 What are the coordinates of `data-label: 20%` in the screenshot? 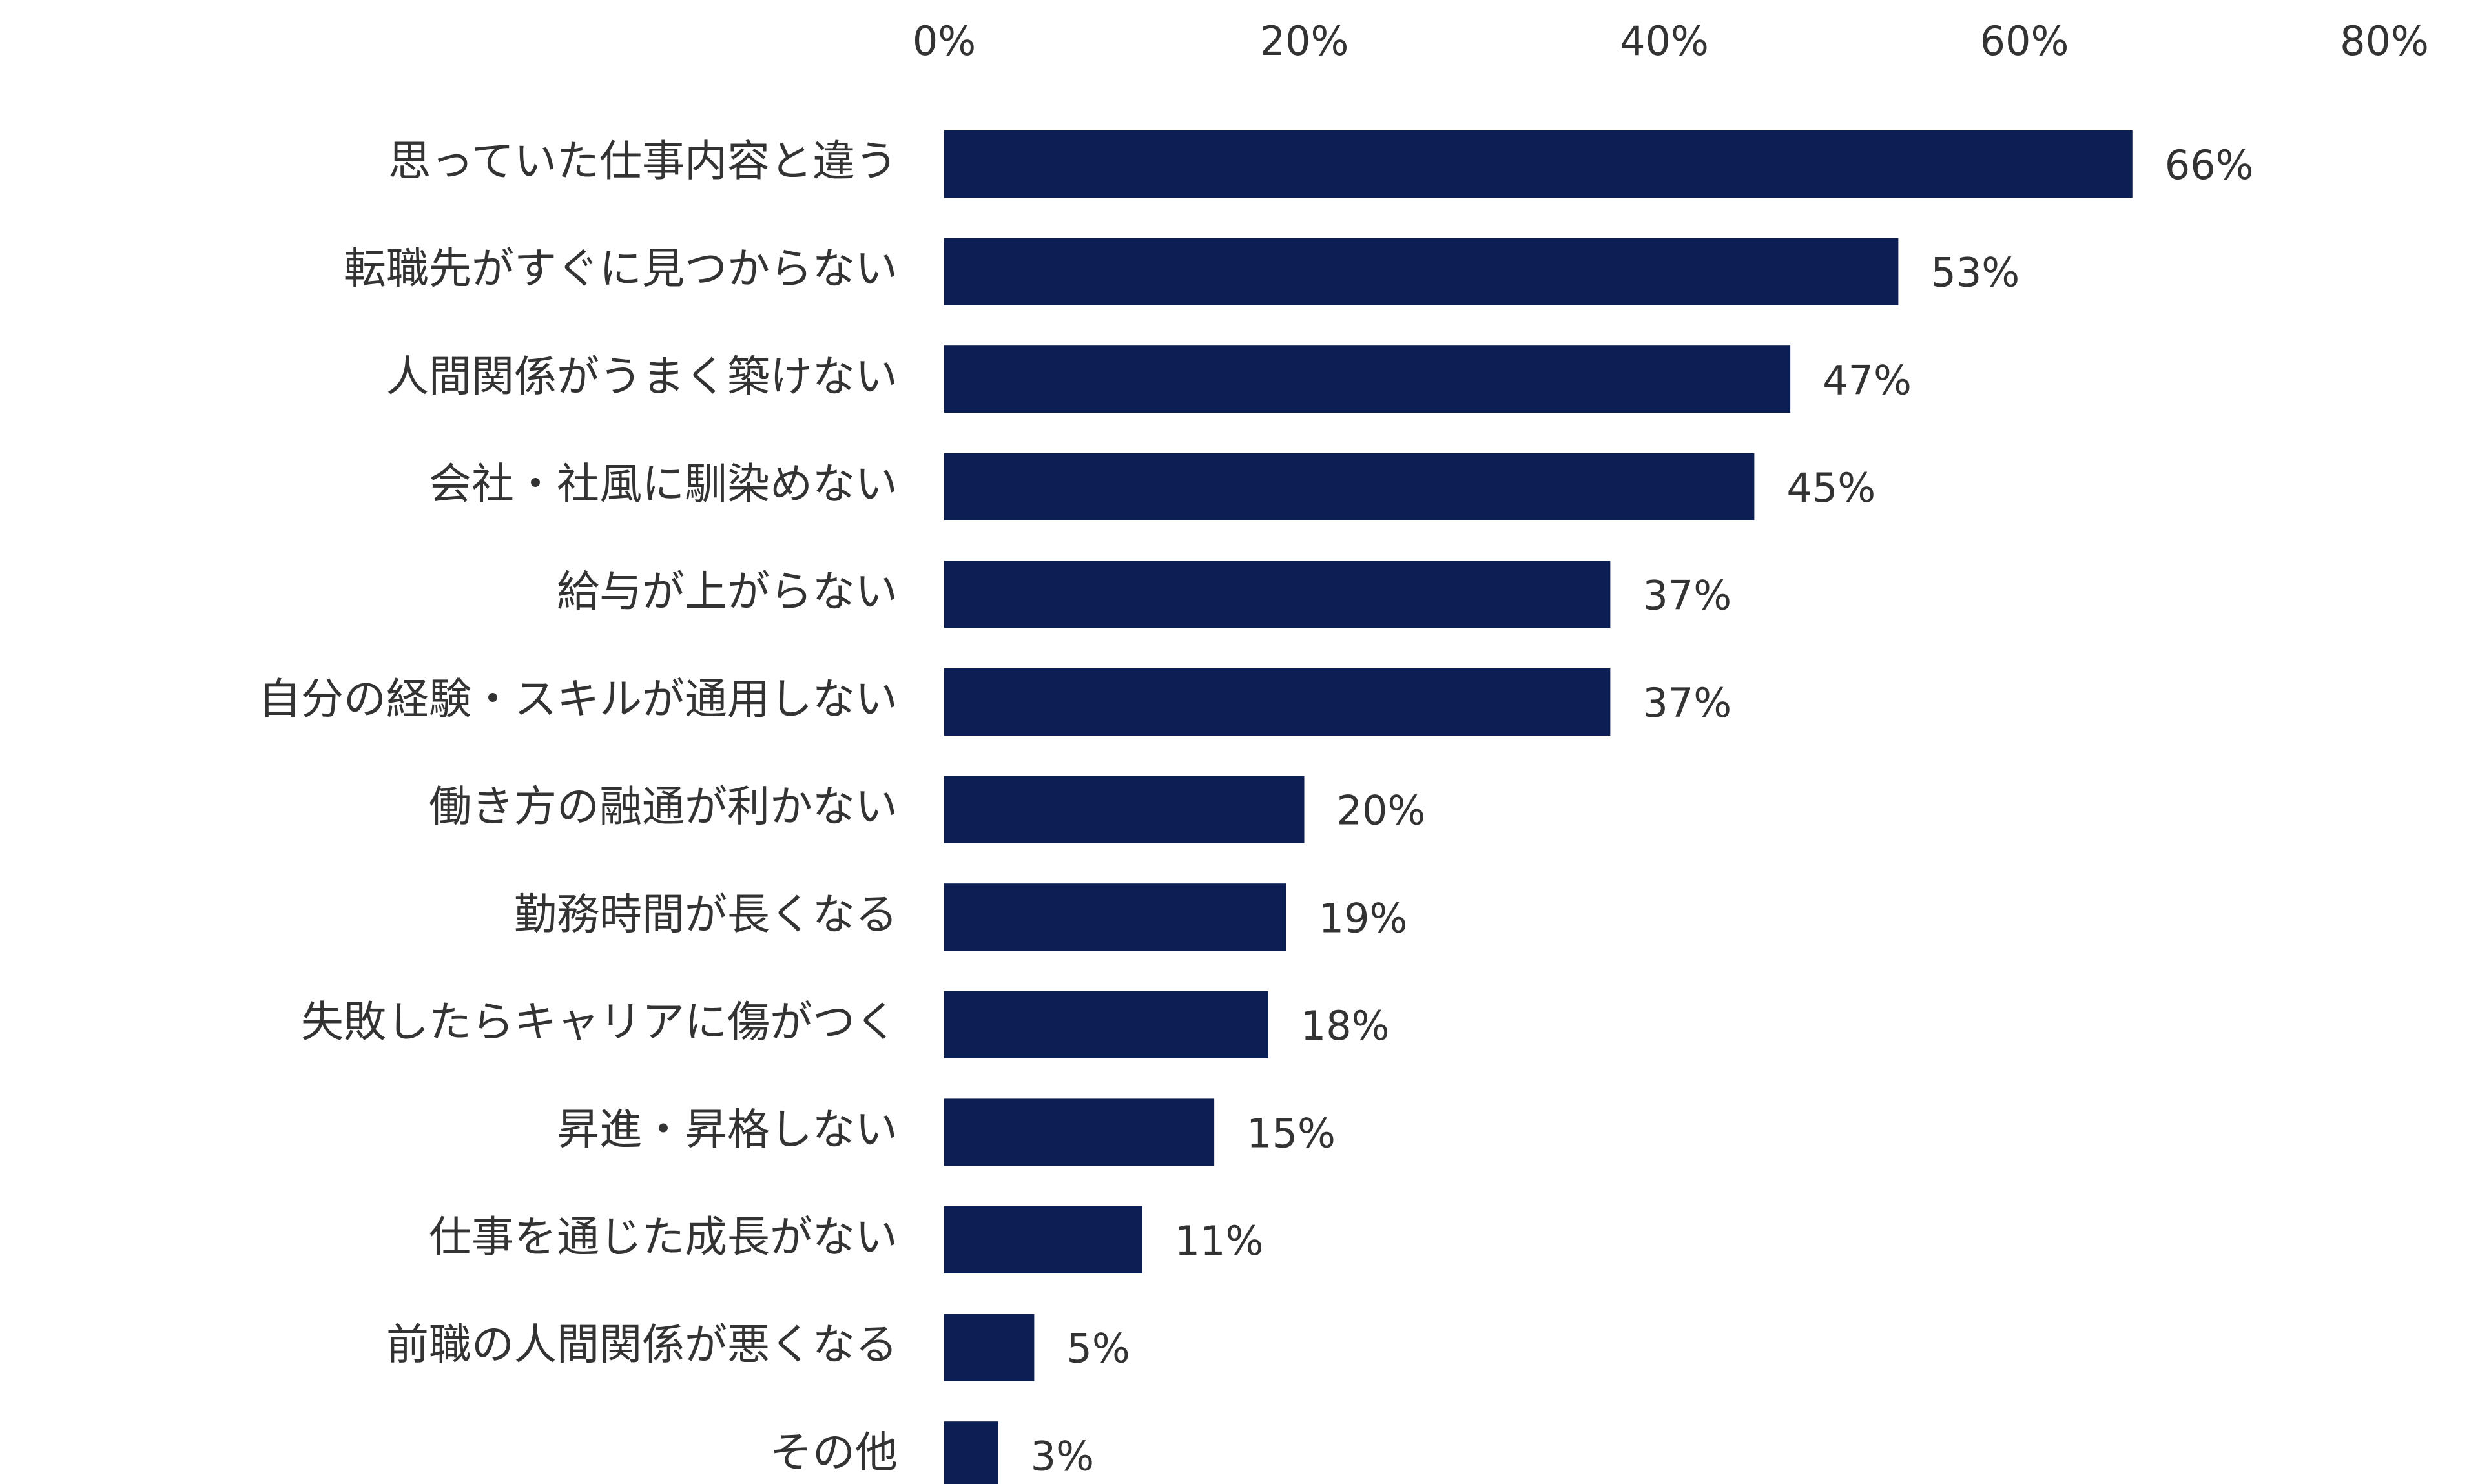 It's located at (1381, 810).